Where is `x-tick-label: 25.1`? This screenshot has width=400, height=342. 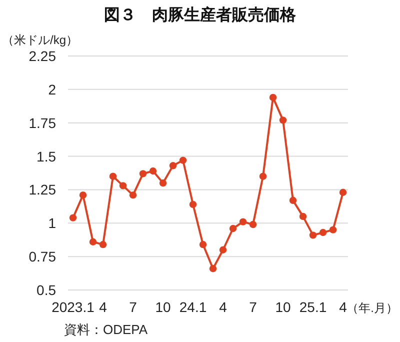 x-tick-label: 25.1 is located at coordinates (313, 307).